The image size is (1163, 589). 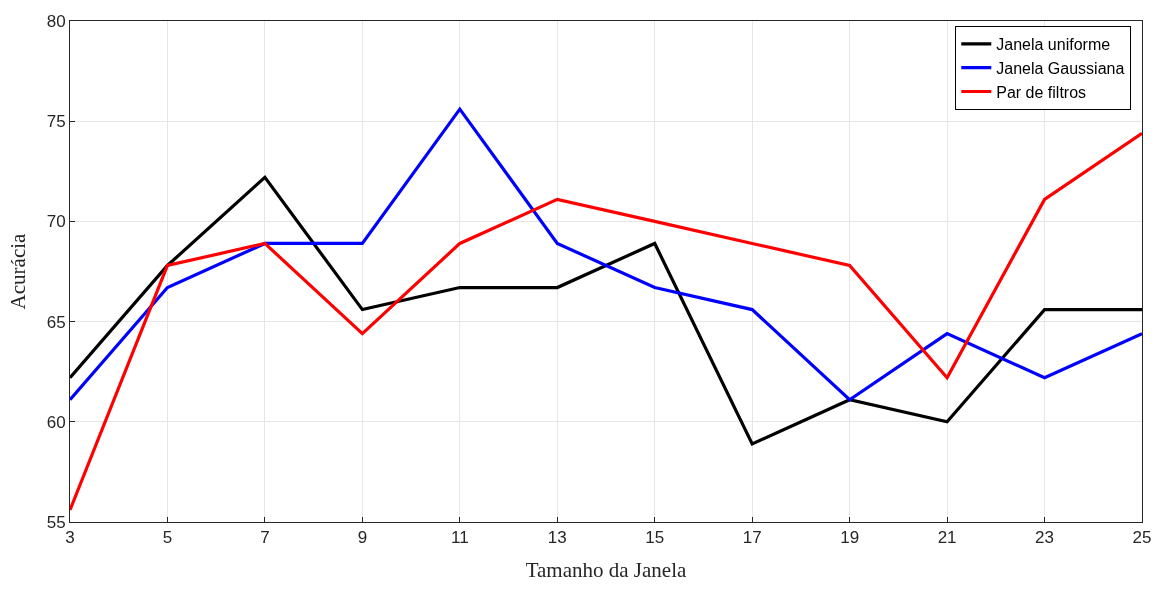 I want to click on y-tick-label: 75, so click(x=56, y=122).